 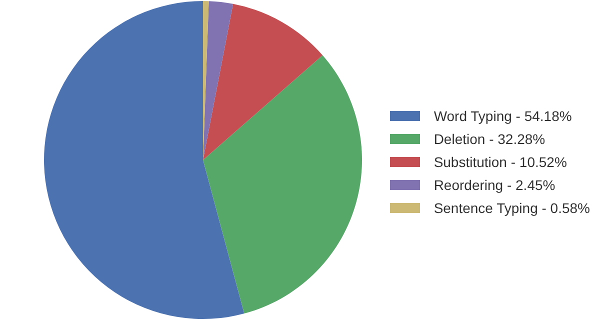 What do you see at coordinates (512, 208) in the screenshot?
I see `legend-label: Sentence Typing - 0.58%` at bounding box center [512, 208].